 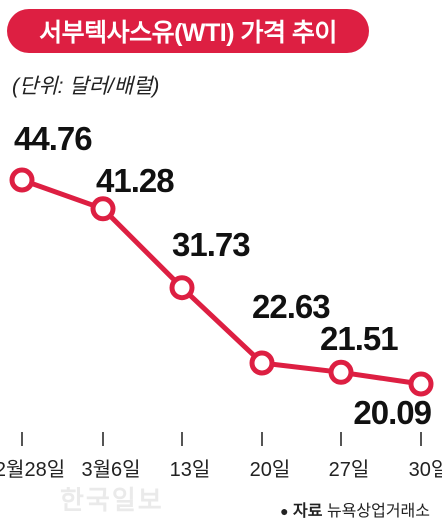 I want to click on source-label: 자료, so click(x=308, y=511).